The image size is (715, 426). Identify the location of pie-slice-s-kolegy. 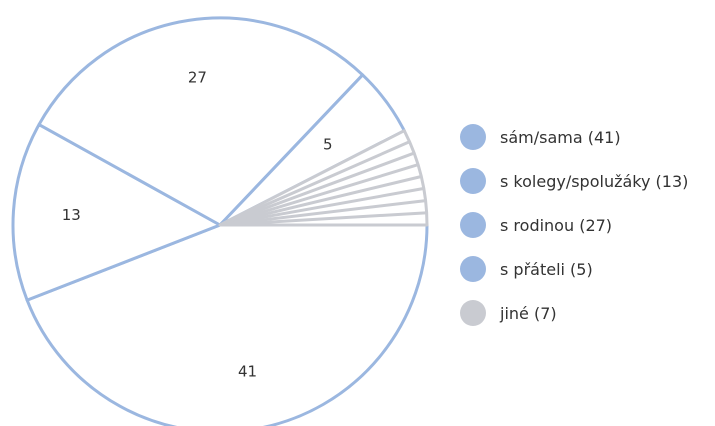
(116, 212).